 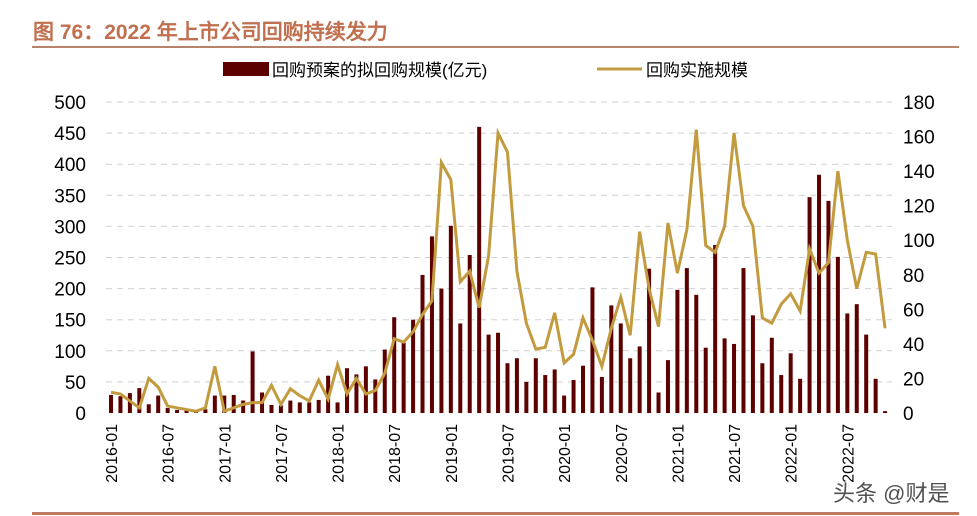 What do you see at coordinates (75, 383) in the screenshot?
I see `left-tick-label: 50` at bounding box center [75, 383].